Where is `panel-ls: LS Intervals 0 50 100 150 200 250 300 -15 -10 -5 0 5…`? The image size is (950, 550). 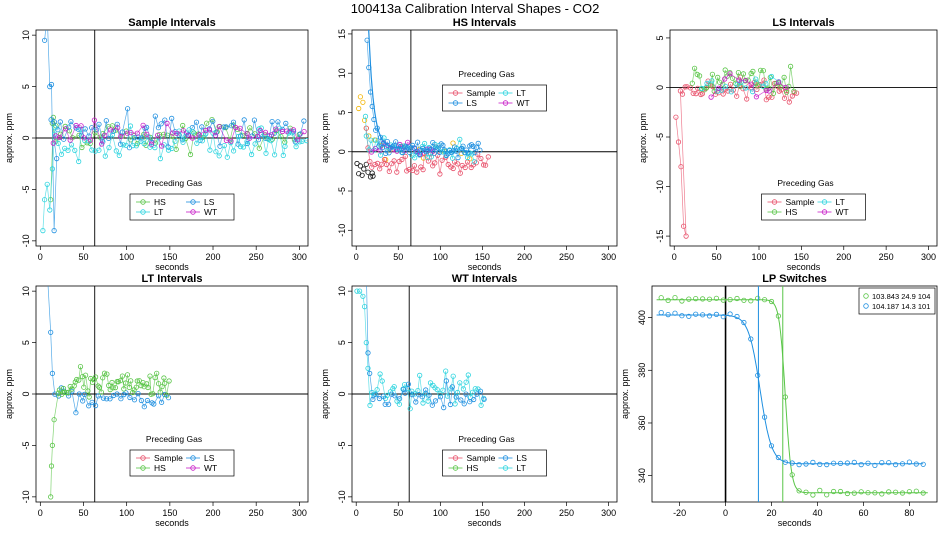
panel-ls: LS Intervals 0 50 100 150 200 250 300 -15 -10 -5 0 5… is located at coordinates (788, 144).